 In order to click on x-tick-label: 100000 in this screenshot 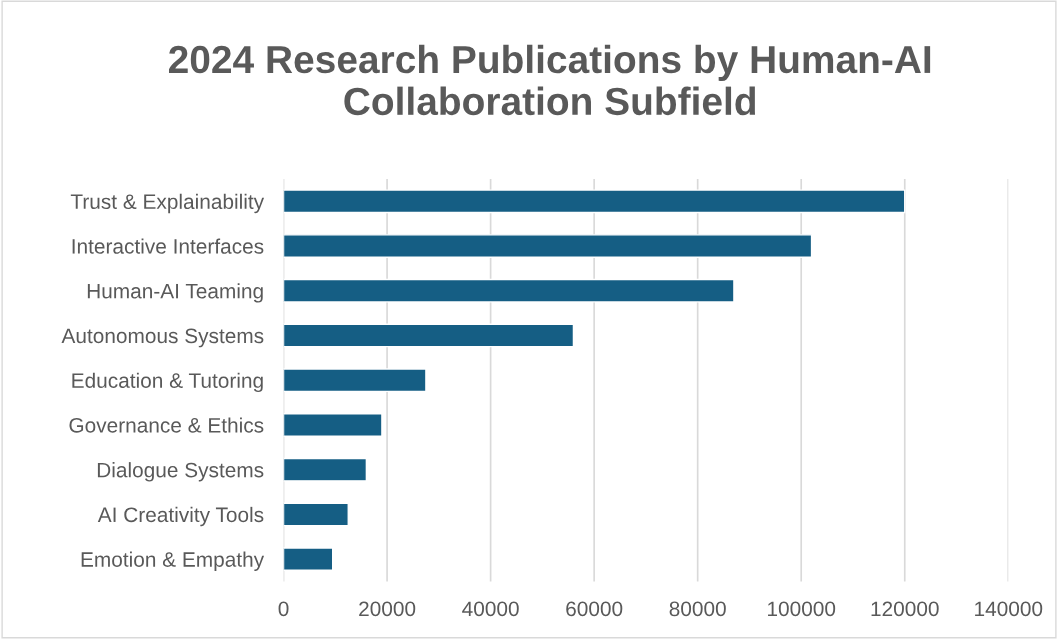, I will do `click(802, 609)`.